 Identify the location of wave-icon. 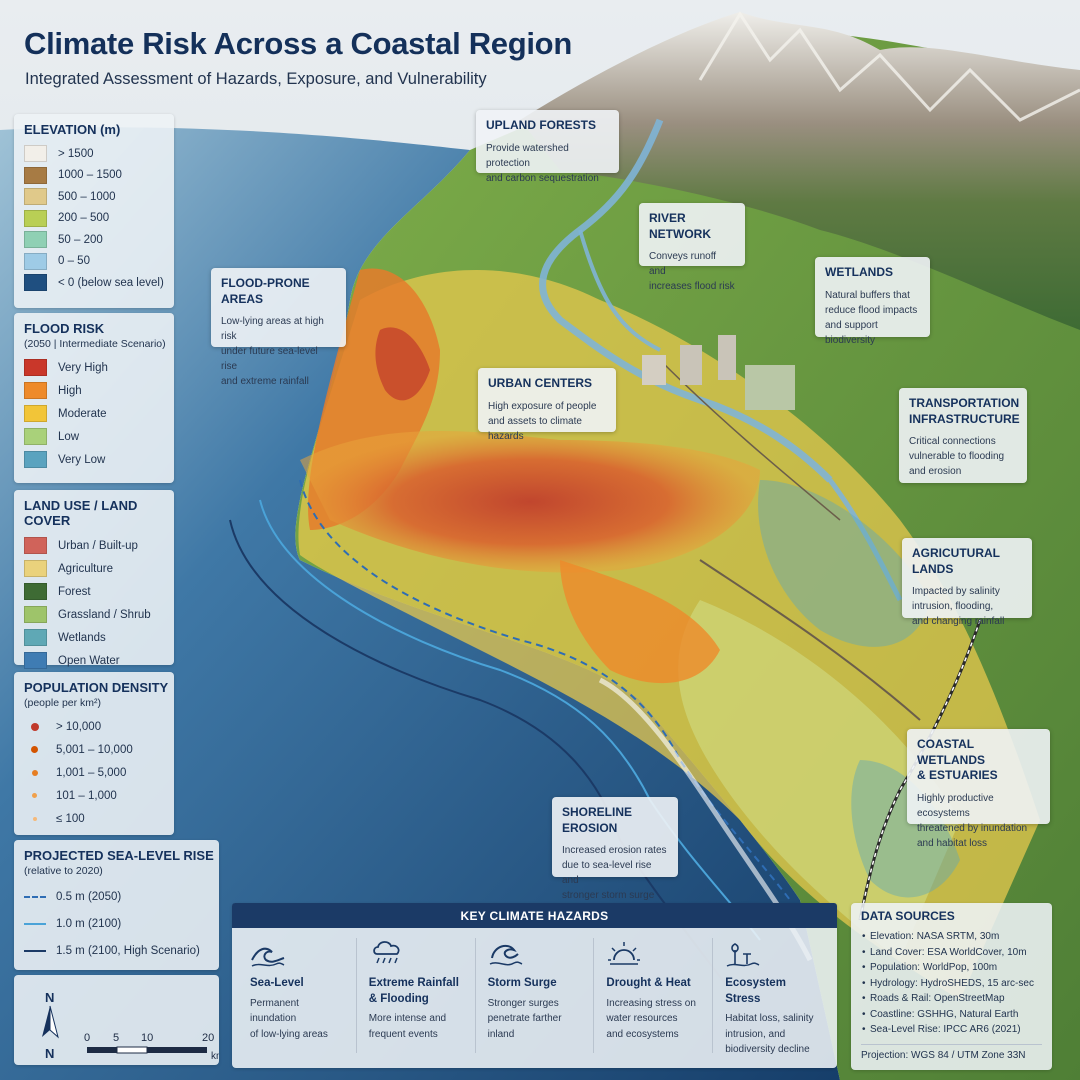
(268, 957).